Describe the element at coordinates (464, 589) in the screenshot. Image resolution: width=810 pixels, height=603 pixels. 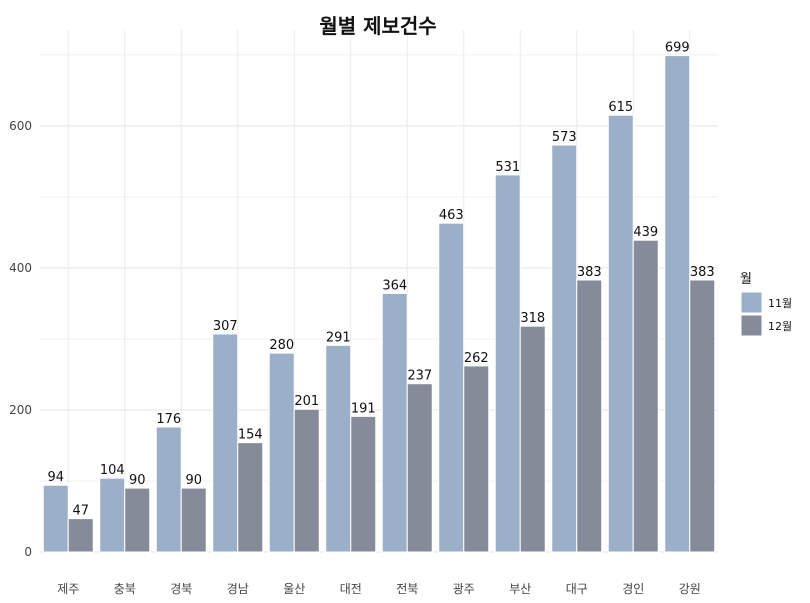
I see `x-tick-label: 광주` at that location.